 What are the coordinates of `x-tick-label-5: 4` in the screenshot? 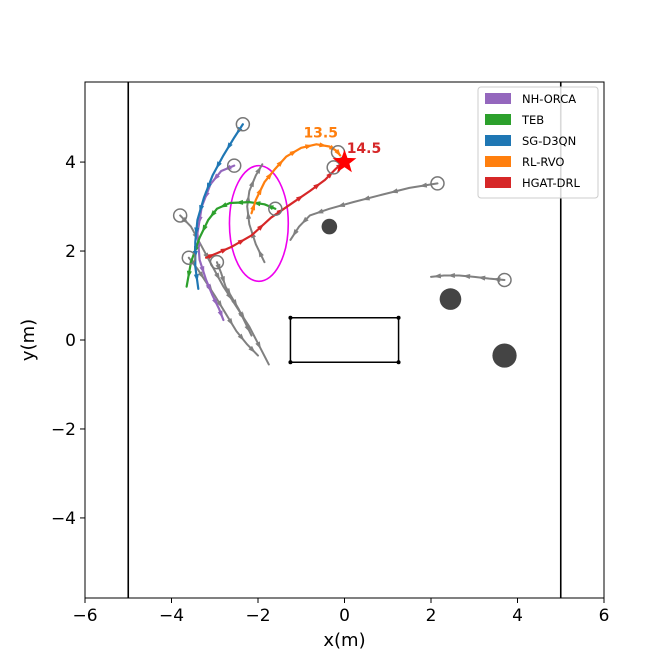 It's located at (517, 616).